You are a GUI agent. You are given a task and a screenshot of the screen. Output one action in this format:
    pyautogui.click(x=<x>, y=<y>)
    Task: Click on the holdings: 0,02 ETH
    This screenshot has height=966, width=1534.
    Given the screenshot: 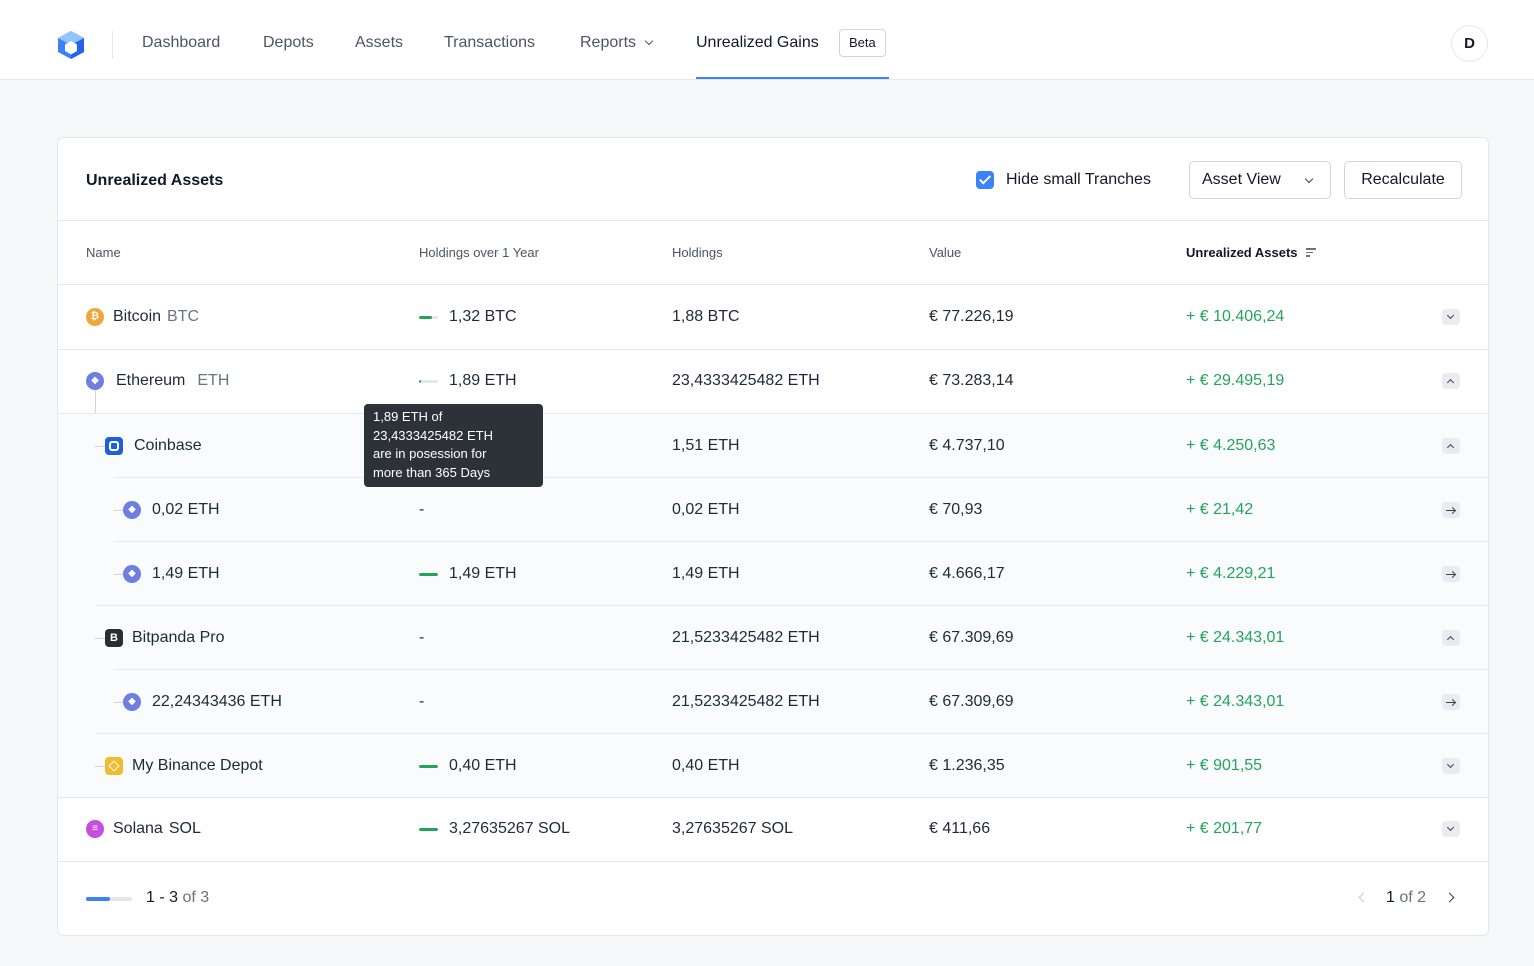 What is the action you would take?
    pyautogui.click(x=706, y=509)
    